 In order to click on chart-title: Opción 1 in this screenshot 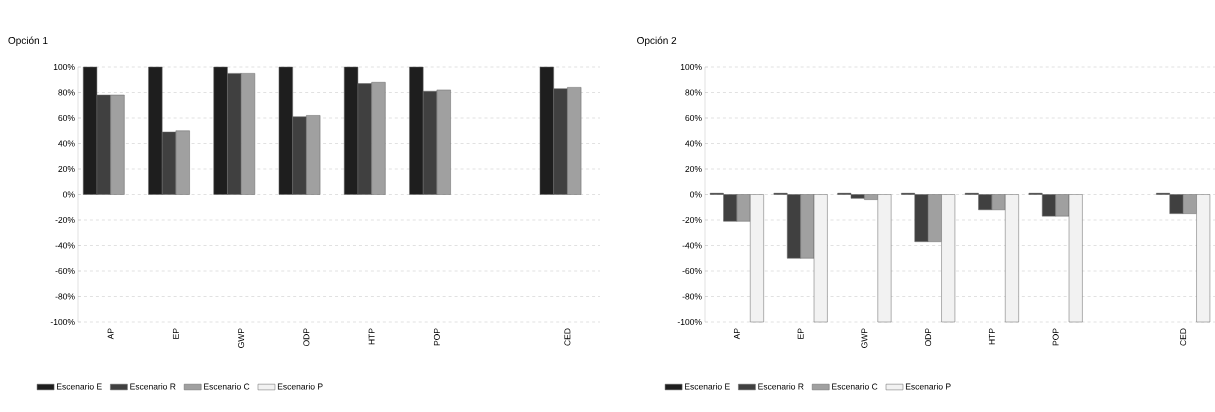, I will do `click(28, 41)`.